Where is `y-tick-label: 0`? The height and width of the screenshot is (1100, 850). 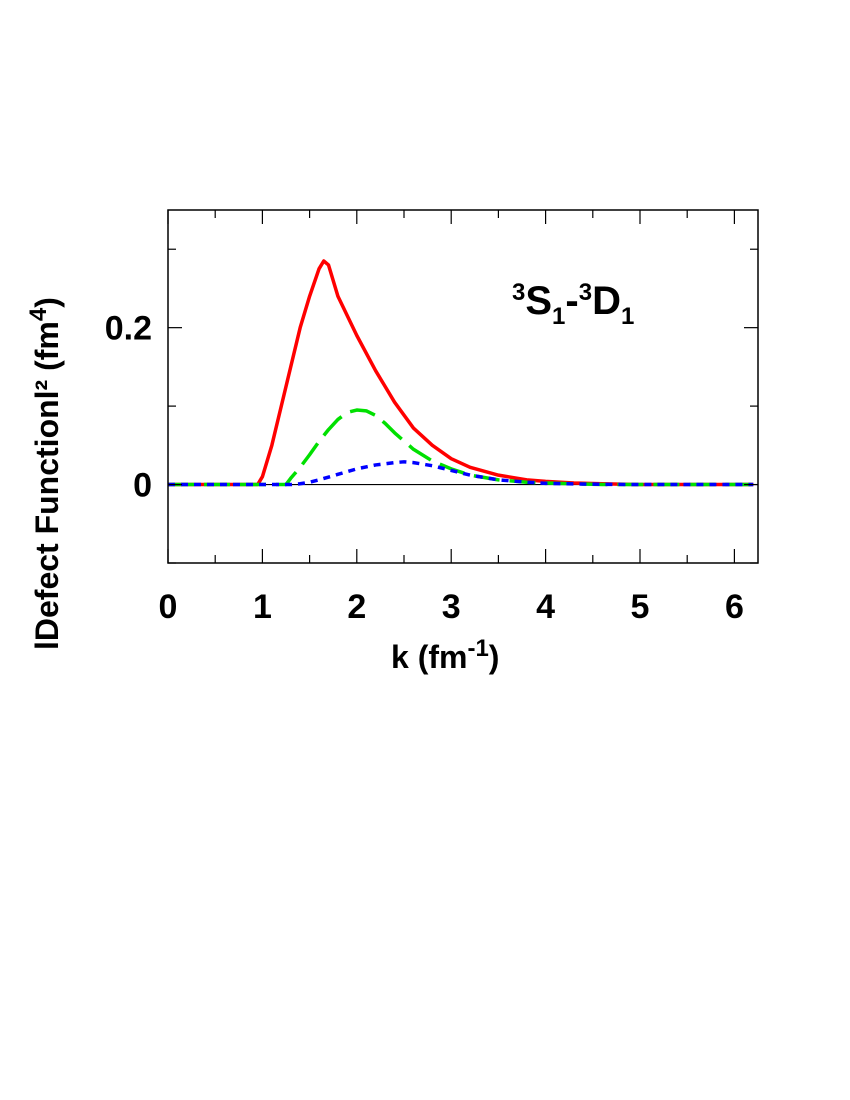
y-tick-label: 0 is located at coordinates (142, 486).